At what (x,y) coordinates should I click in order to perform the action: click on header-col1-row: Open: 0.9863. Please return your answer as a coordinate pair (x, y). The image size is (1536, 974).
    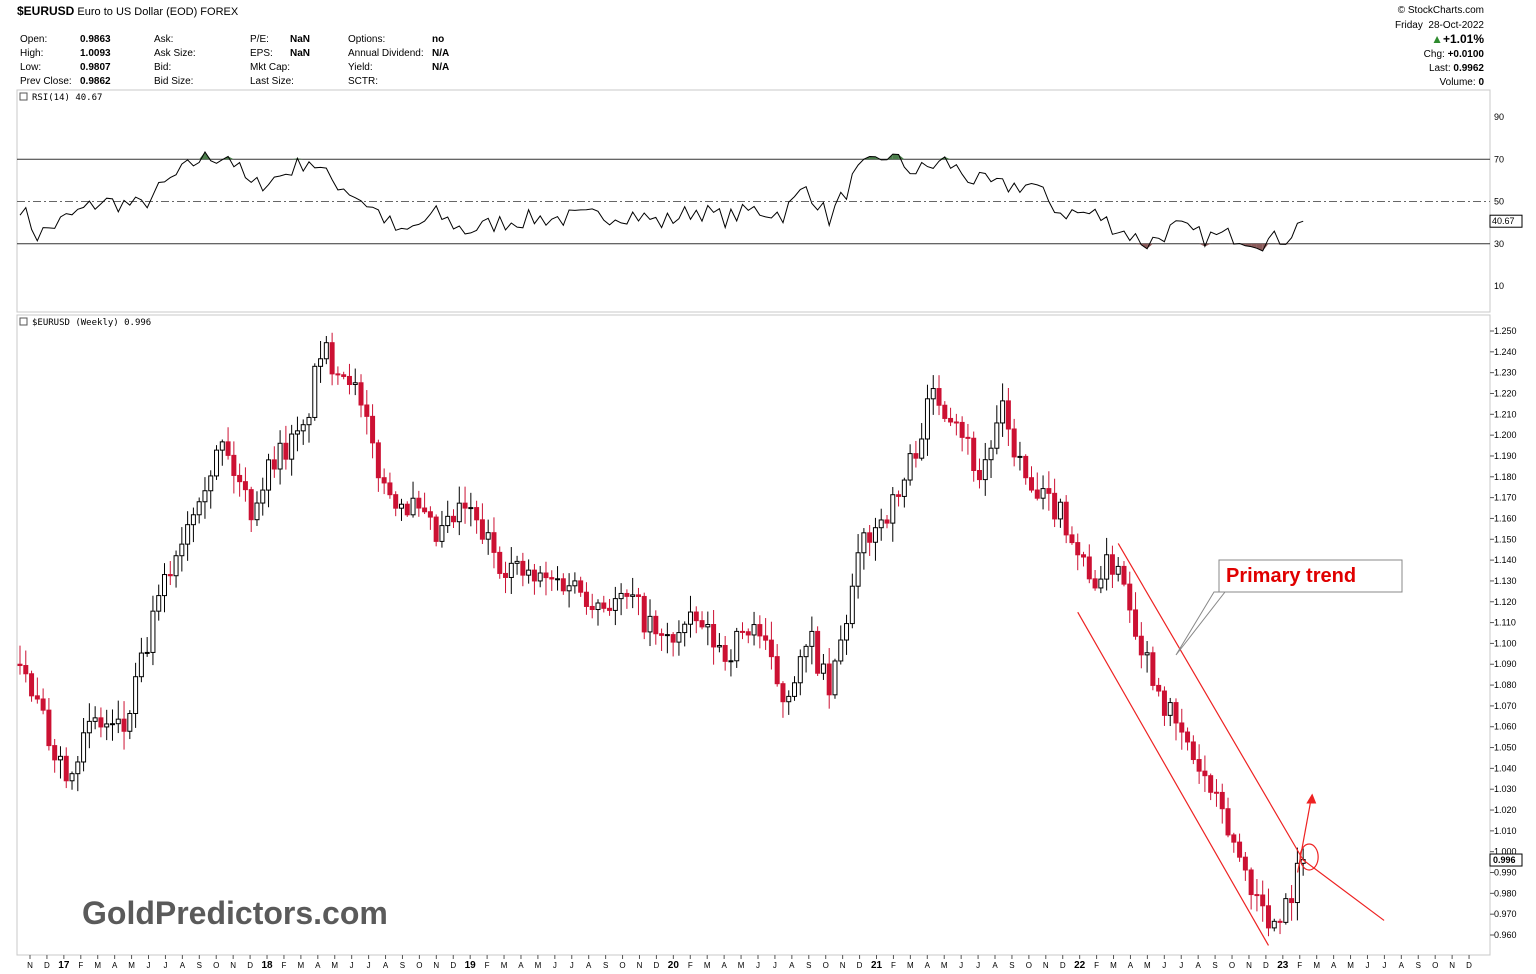
    Looking at the image, I should click on (65, 40).